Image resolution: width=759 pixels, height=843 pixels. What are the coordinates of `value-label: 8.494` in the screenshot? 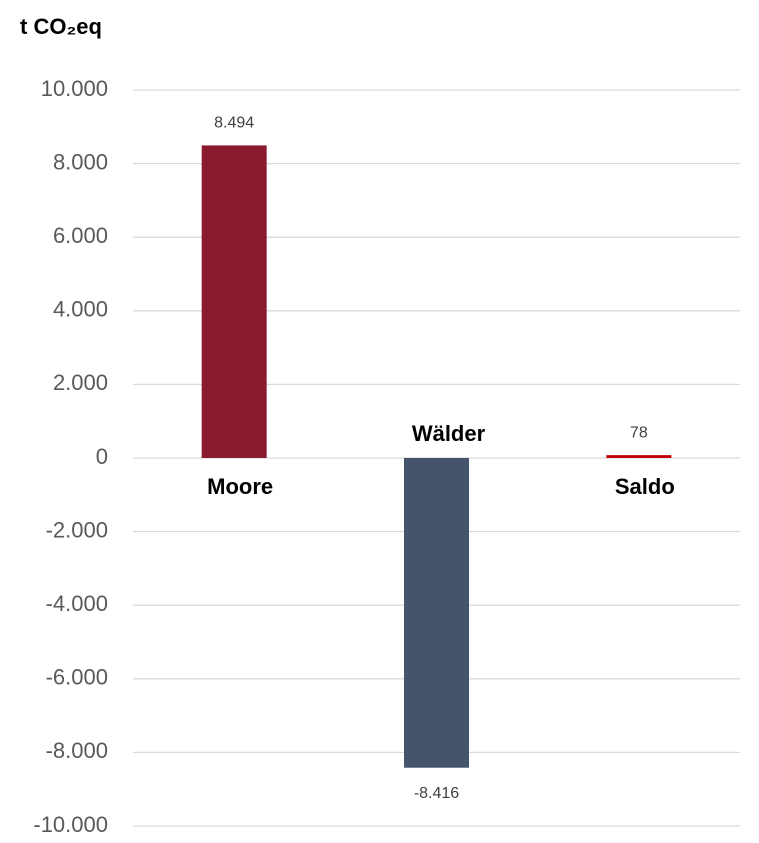 It's located at (234, 123).